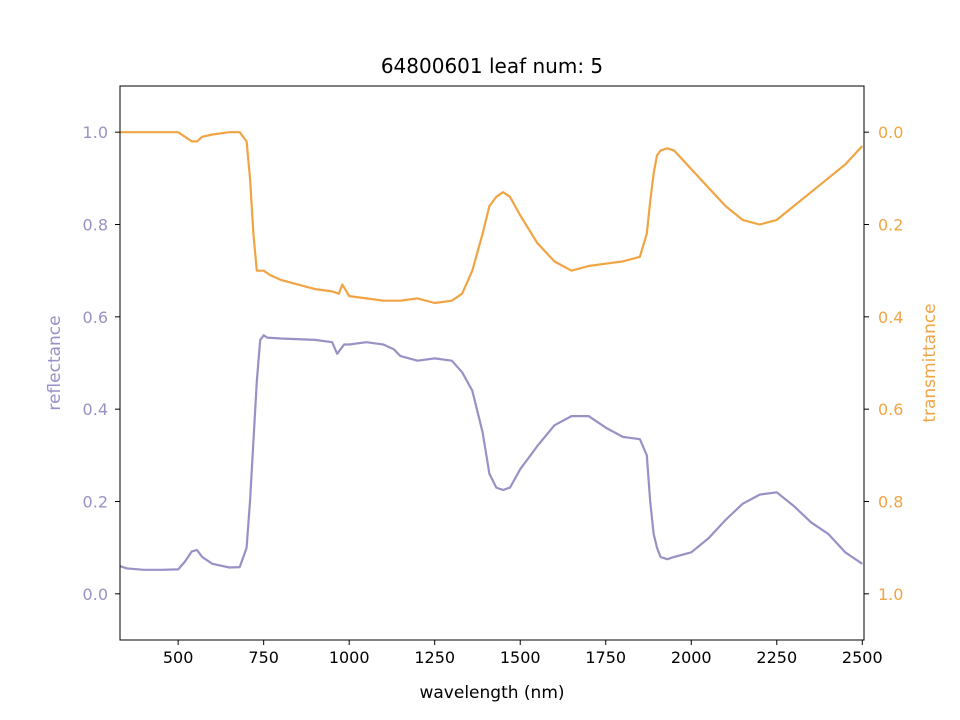 The width and height of the screenshot is (960, 720). I want to click on x-tick-label: 2250, so click(776, 657).